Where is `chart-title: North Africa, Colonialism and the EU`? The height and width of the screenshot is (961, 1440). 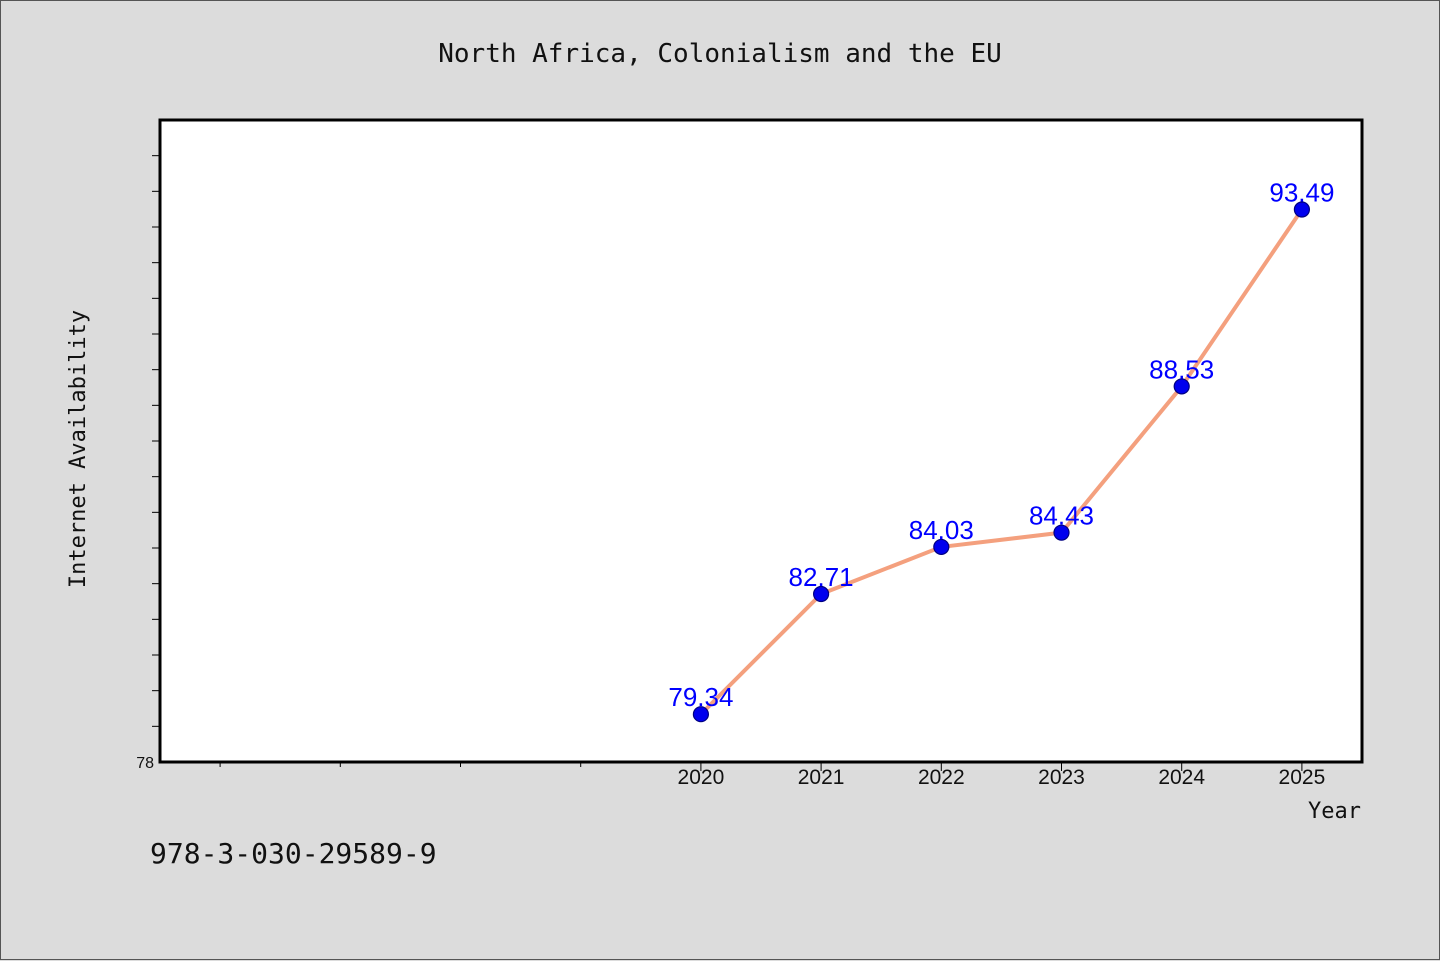 chart-title: North Africa, Colonialism and the EU is located at coordinates (720, 54).